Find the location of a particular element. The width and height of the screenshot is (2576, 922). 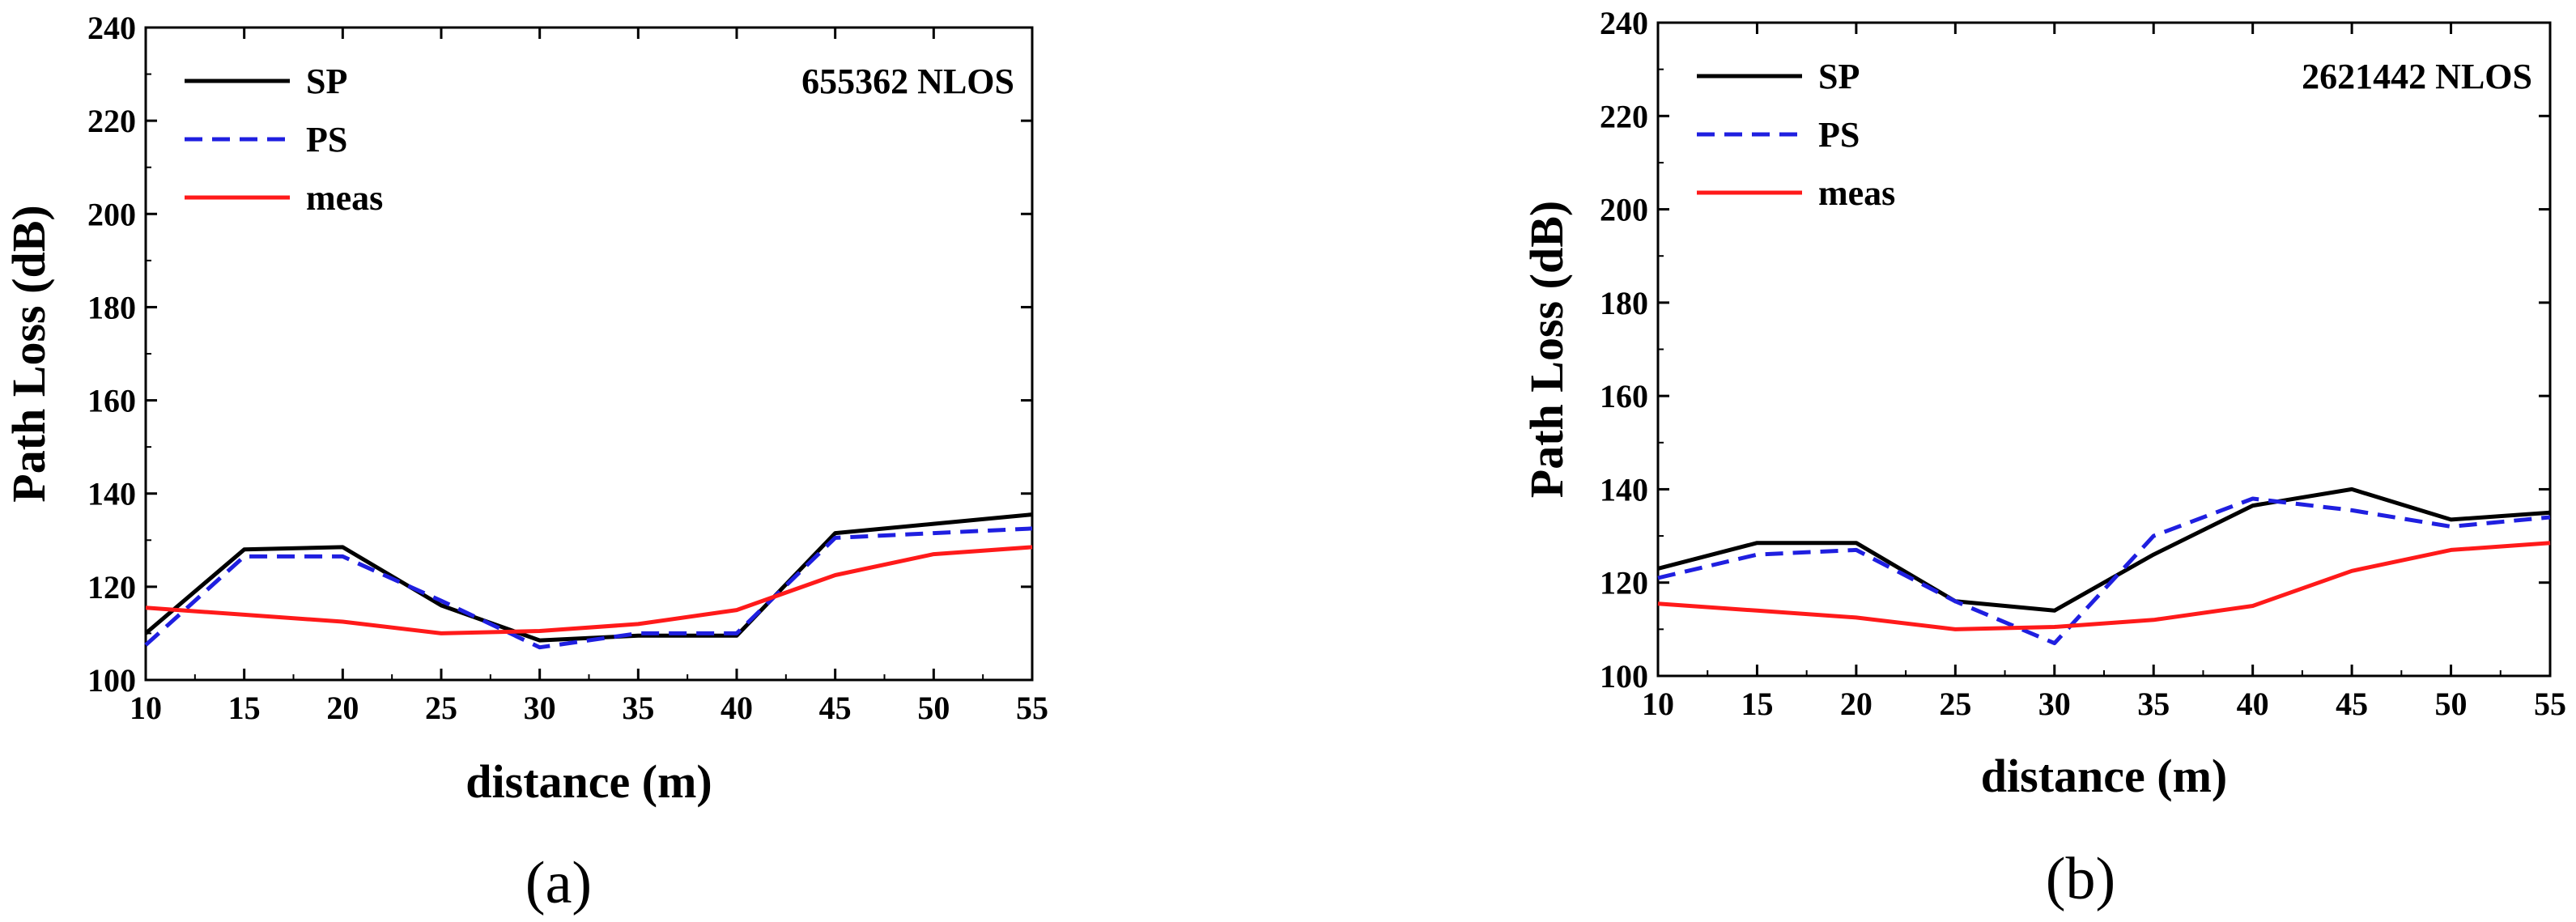

annotation-label: 2621442 NLOS is located at coordinates (2417, 76).